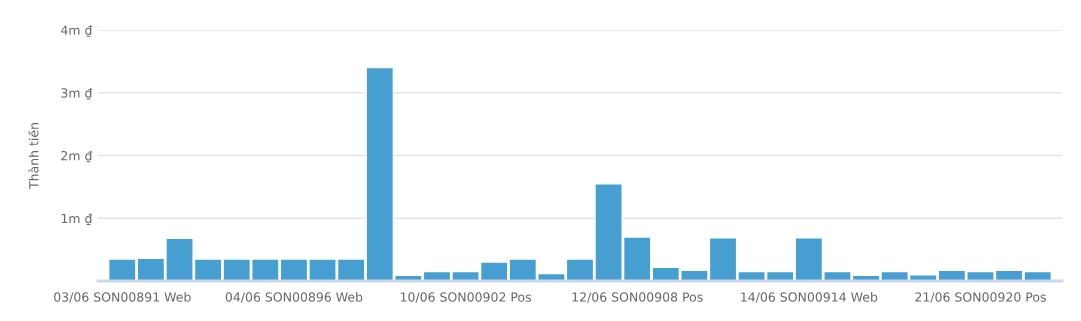 The image size is (1081, 321). What do you see at coordinates (33, 156) in the screenshot?
I see `y-axis-title: Thành tiền` at bounding box center [33, 156].